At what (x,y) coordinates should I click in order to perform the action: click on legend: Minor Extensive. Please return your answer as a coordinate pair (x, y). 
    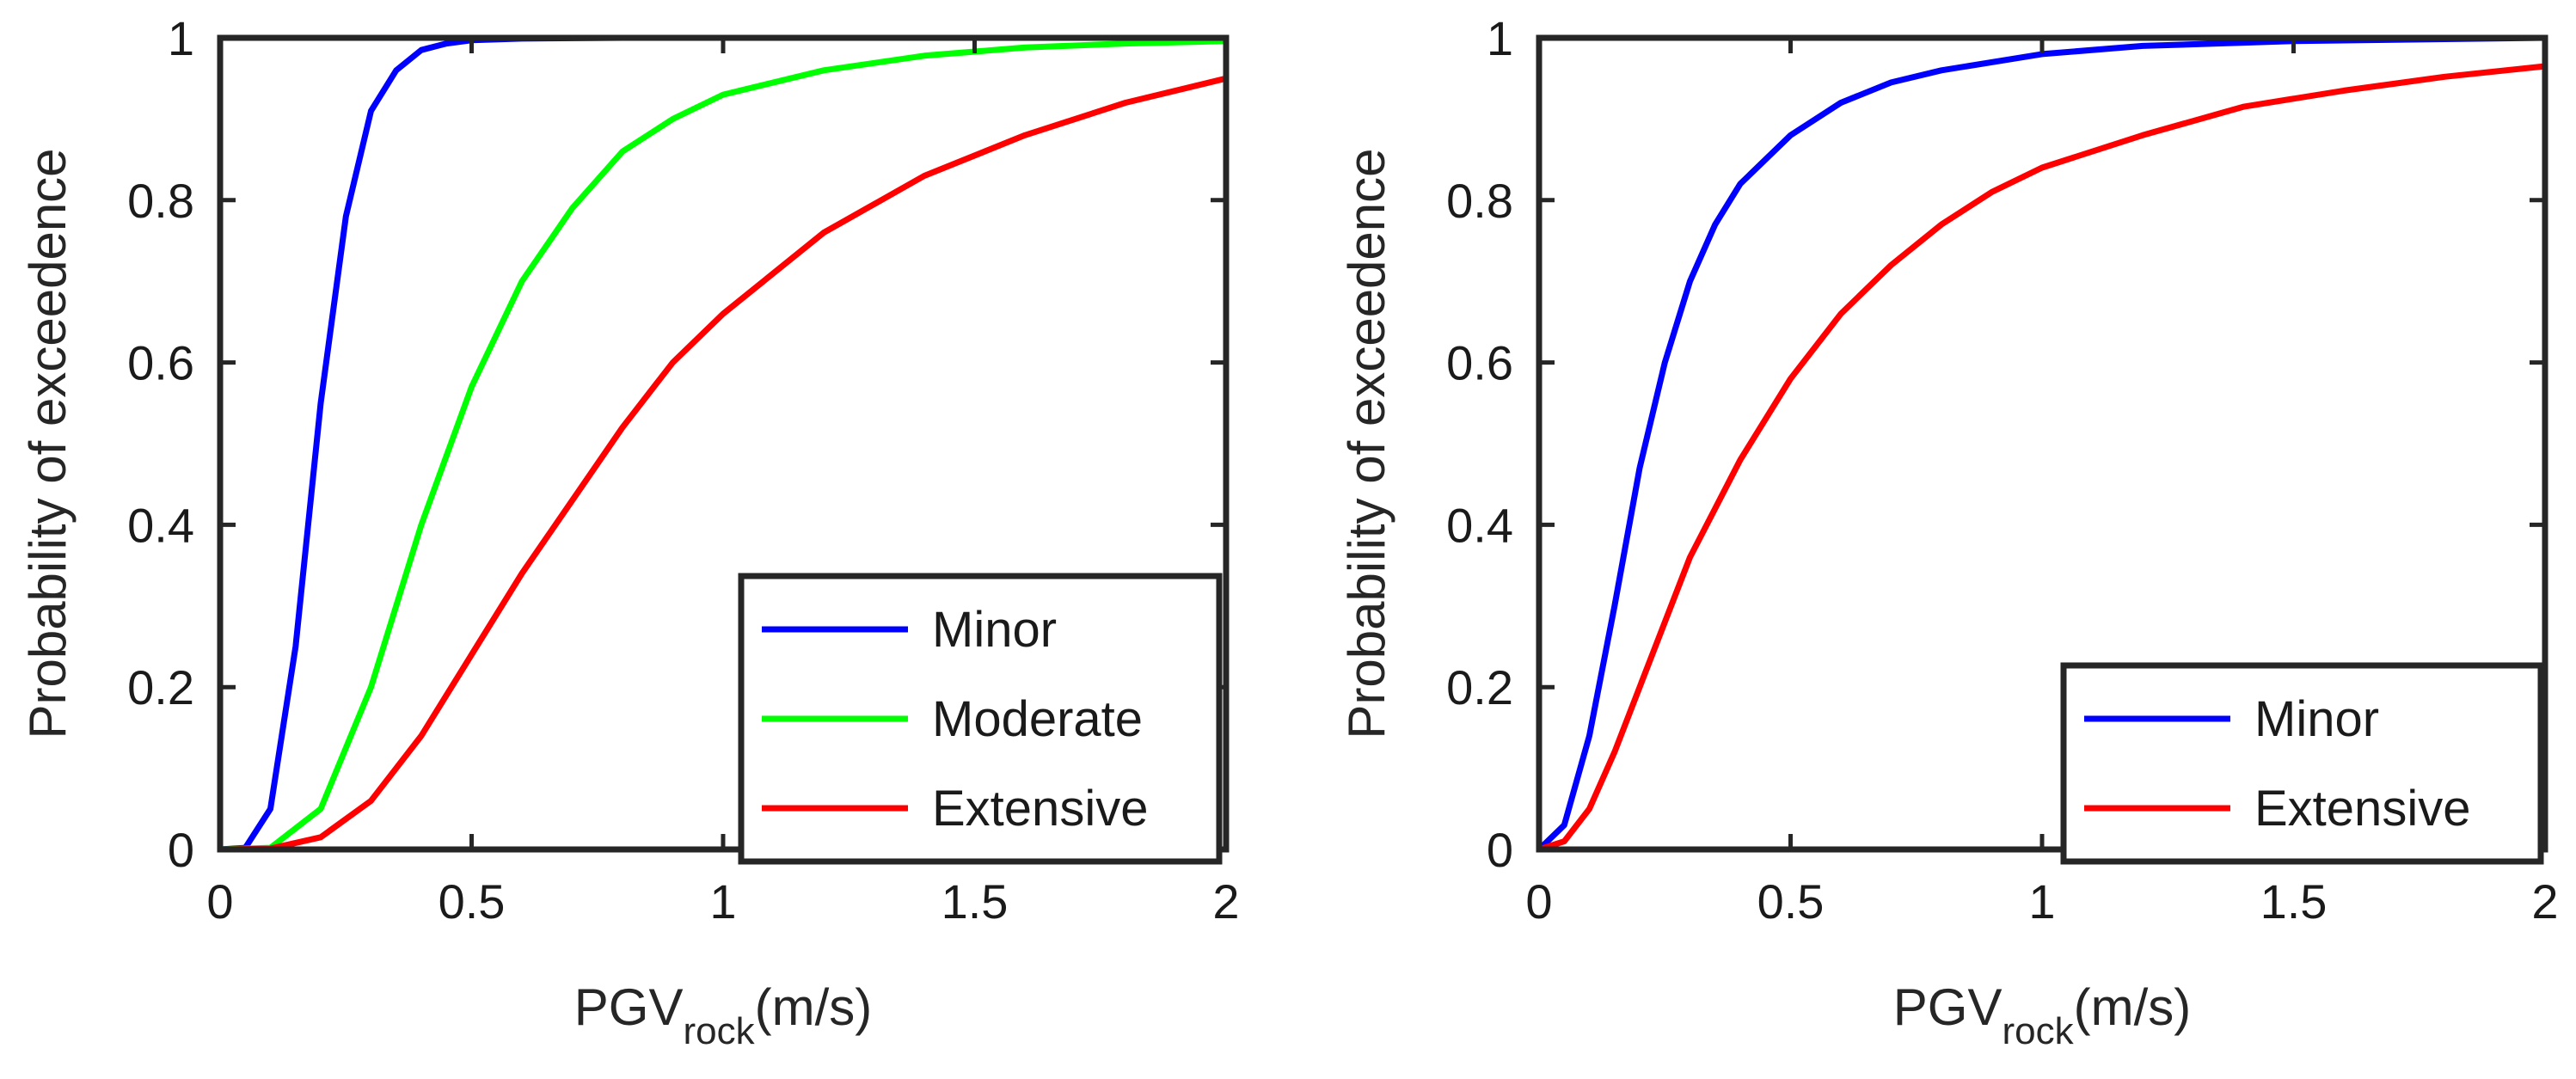
    Looking at the image, I should click on (2302, 763).